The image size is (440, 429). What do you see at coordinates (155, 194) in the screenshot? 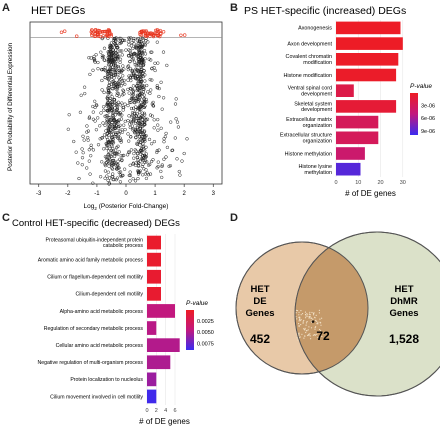
I see `x-tick-label: 1` at bounding box center [155, 194].